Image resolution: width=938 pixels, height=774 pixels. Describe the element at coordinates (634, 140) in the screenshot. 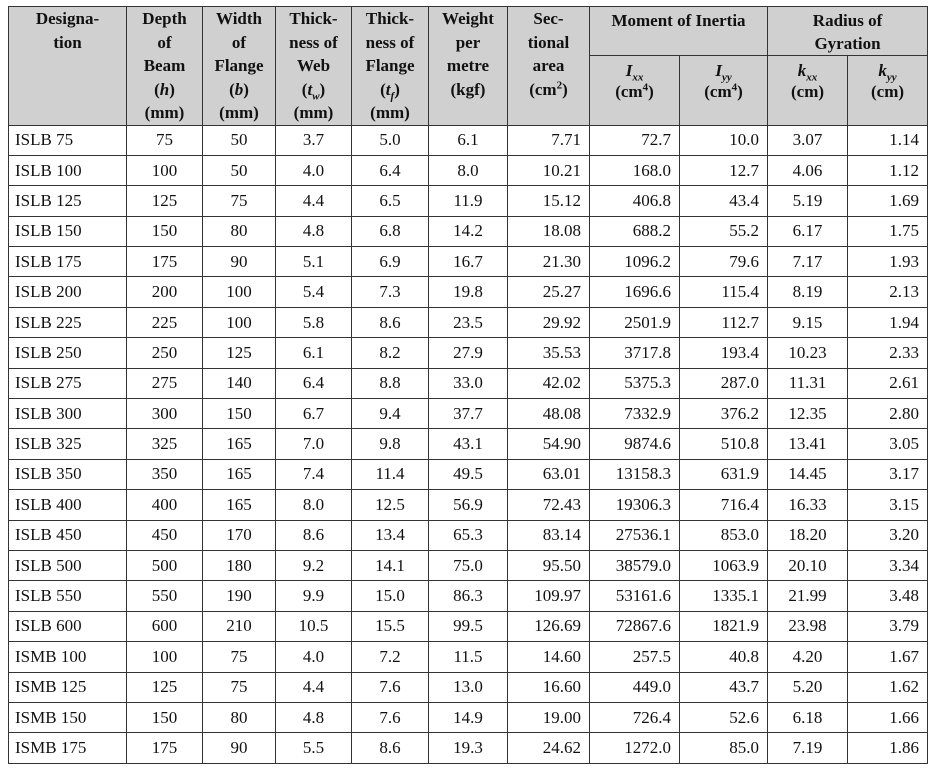

I see `cell-ixx: 72.7` at that location.